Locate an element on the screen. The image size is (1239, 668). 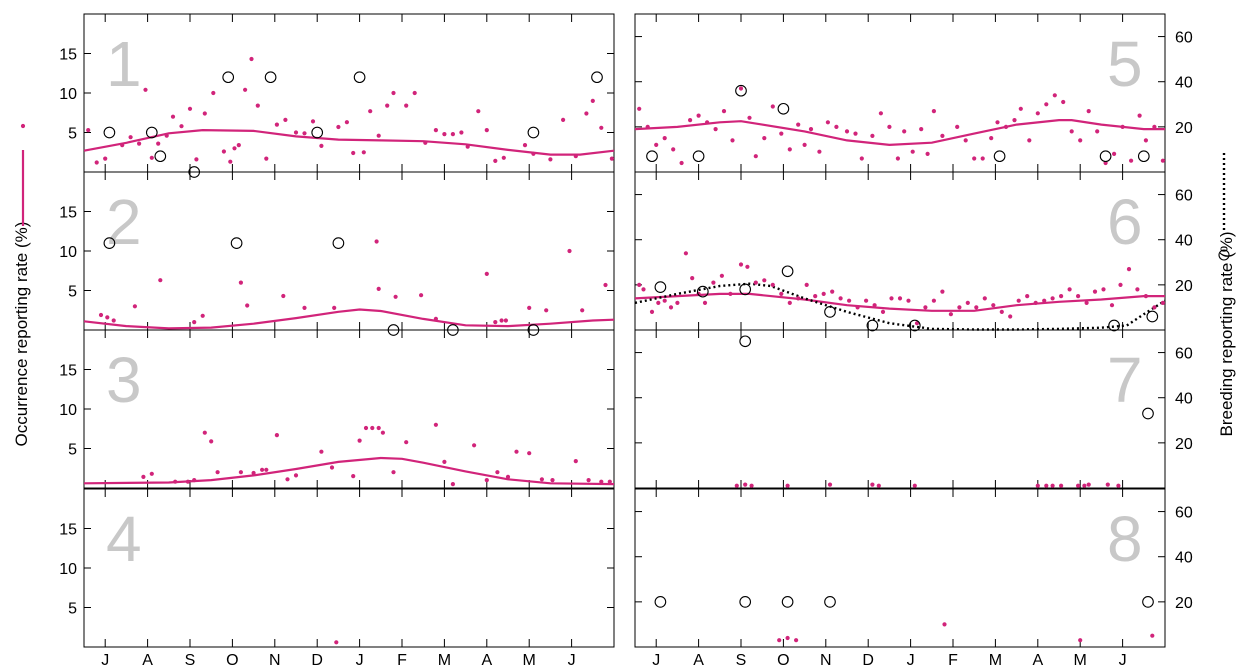
panel-number: 5 is located at coordinates (1125, 64).